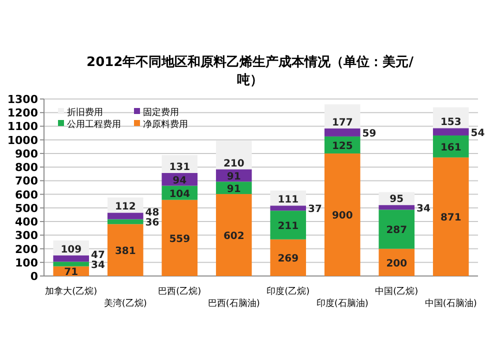  What do you see at coordinates (26, 235) in the screenshot?
I see `y-tick-label: 300` at bounding box center [26, 235].